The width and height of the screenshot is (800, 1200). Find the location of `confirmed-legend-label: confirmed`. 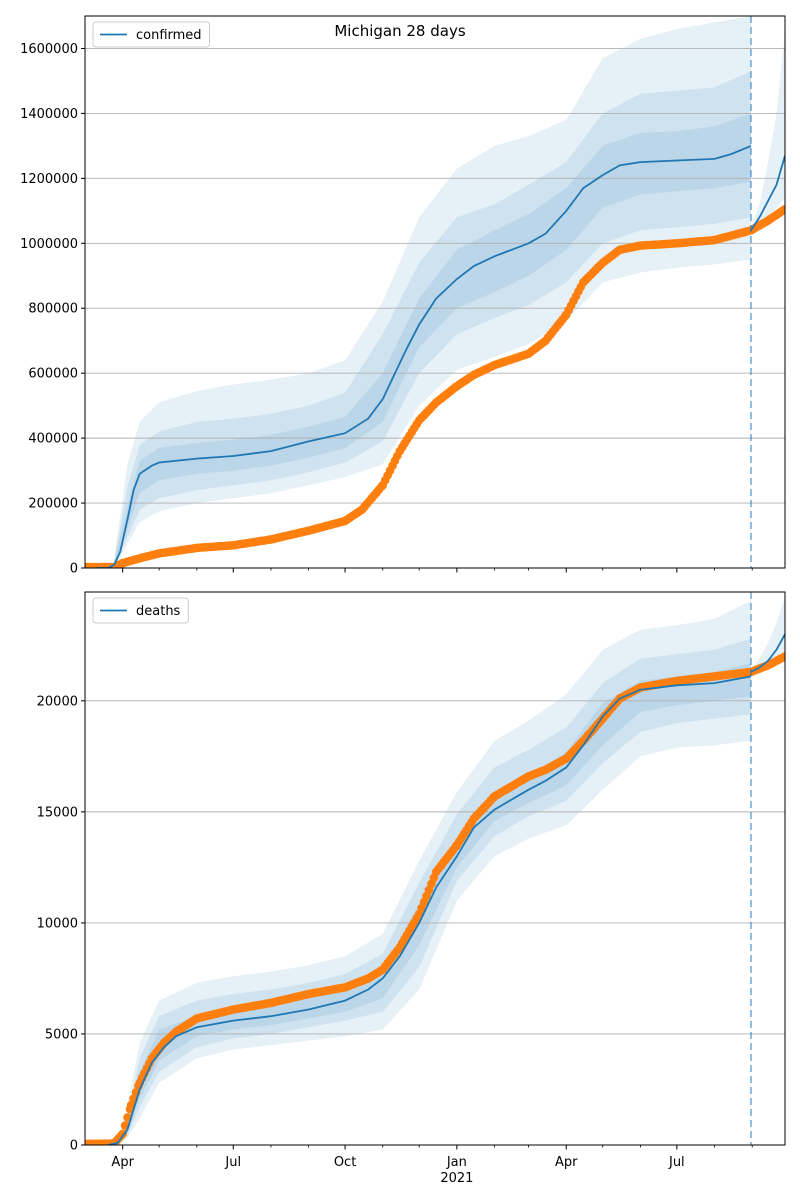

confirmed-legend-label: confirmed is located at coordinates (169, 35).